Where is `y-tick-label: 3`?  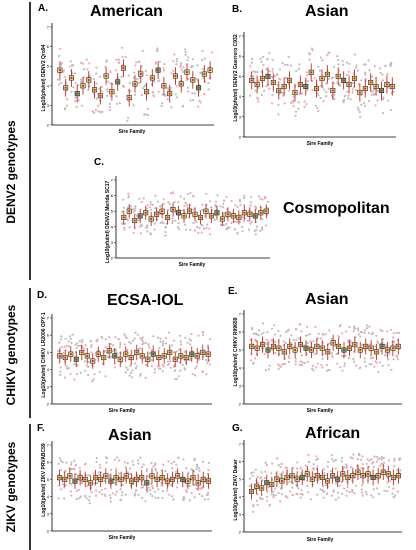 y-tick-label: 3 is located at coordinates (240, 386).